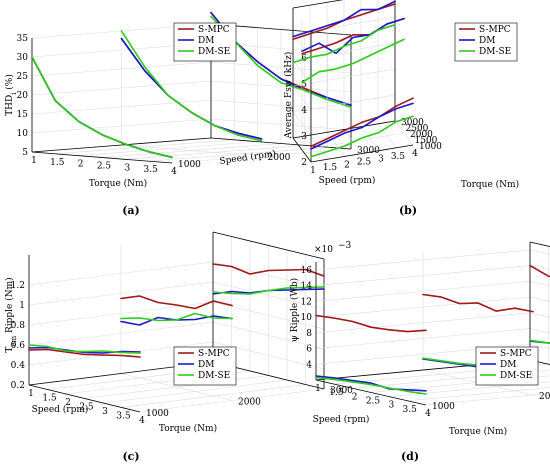 The height and width of the screenshot is (465, 550). I want to click on series-line-dm-2000, so click(353, 36).